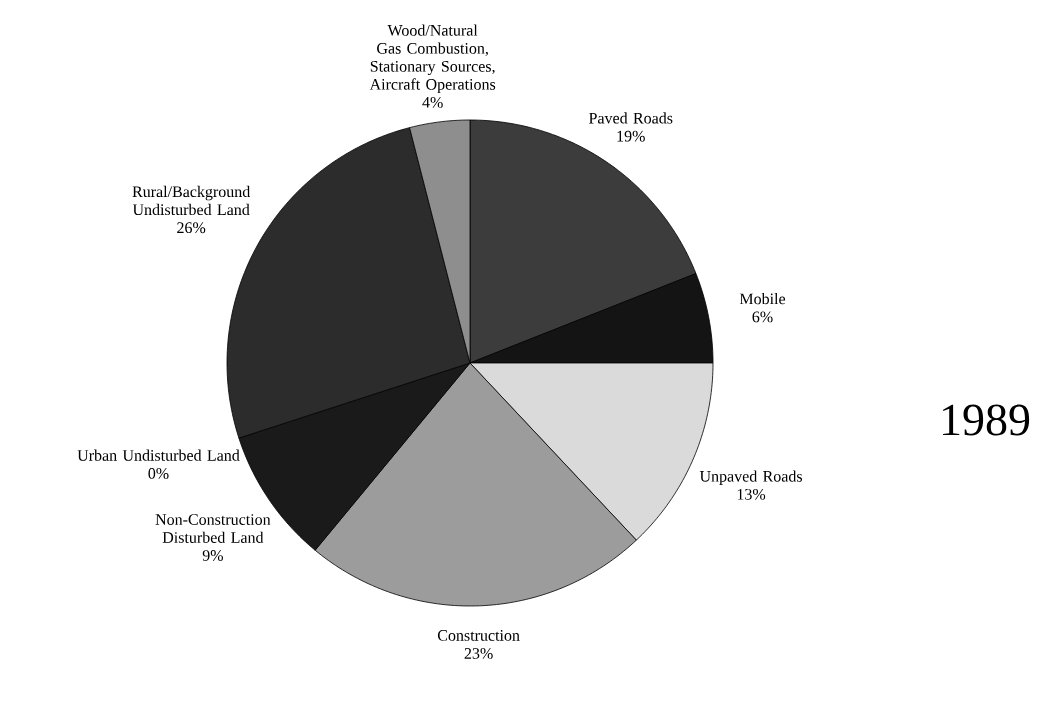  What do you see at coordinates (158, 455) in the screenshot?
I see `category-label: Urban Undisturbed Land` at bounding box center [158, 455].